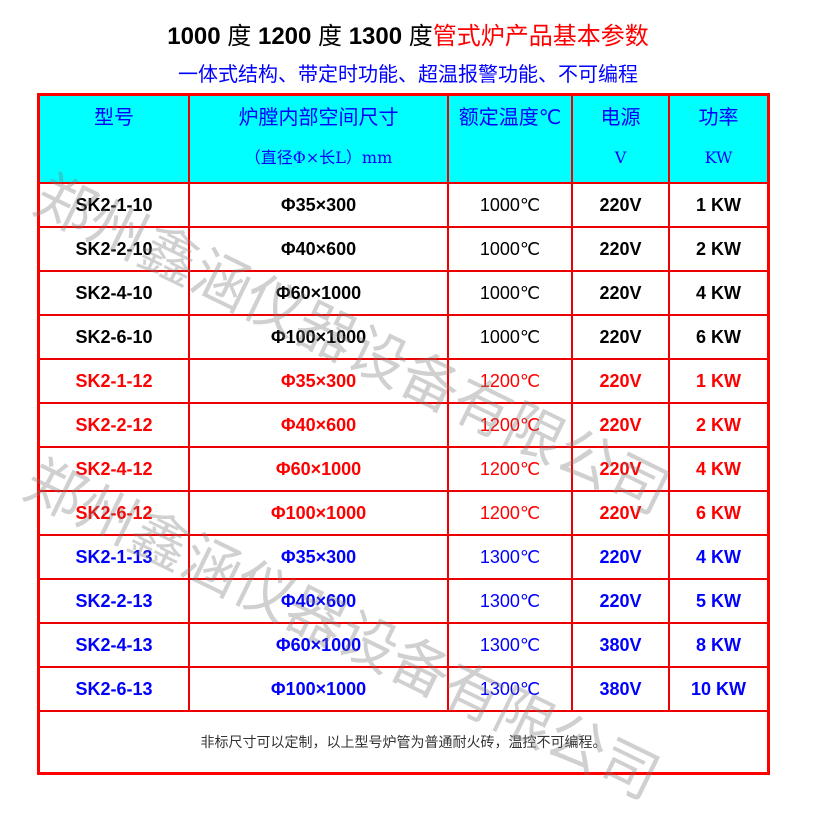 The height and width of the screenshot is (816, 816). I want to click on footnote: 非标尺寸可以定制，以上型号炉管为普通耐火砖，温控不可编程。, so click(403, 742).